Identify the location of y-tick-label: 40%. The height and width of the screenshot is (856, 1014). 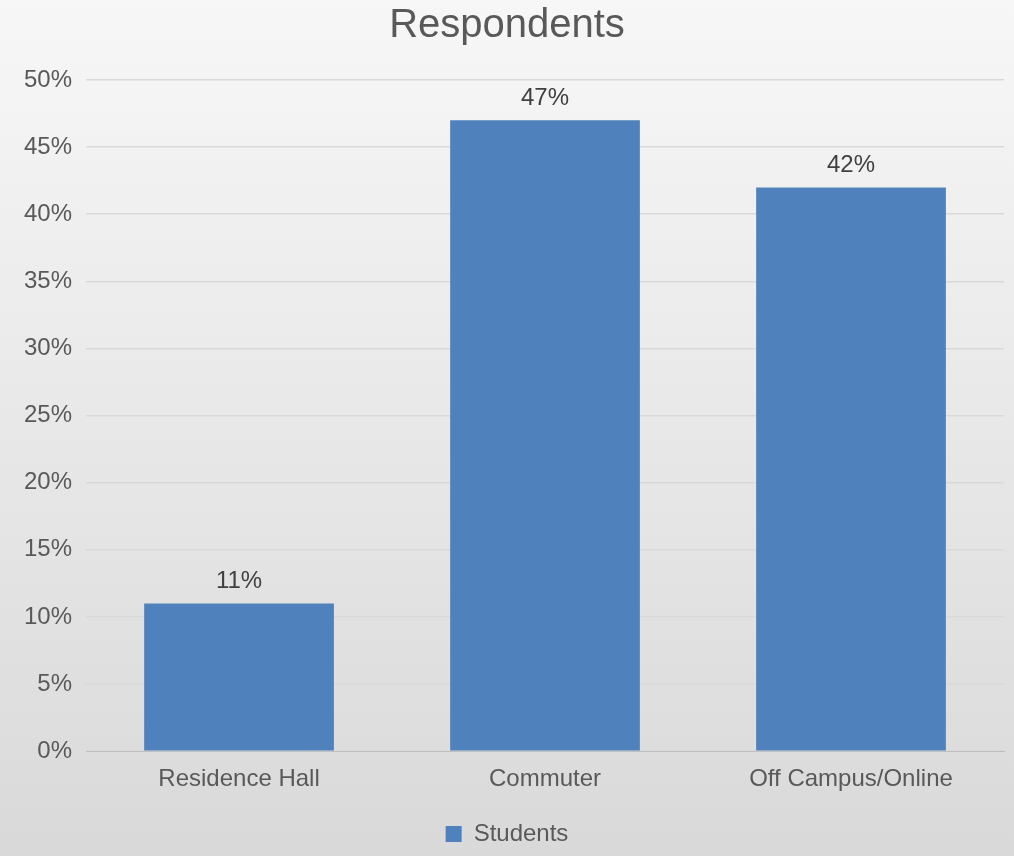
(48, 212).